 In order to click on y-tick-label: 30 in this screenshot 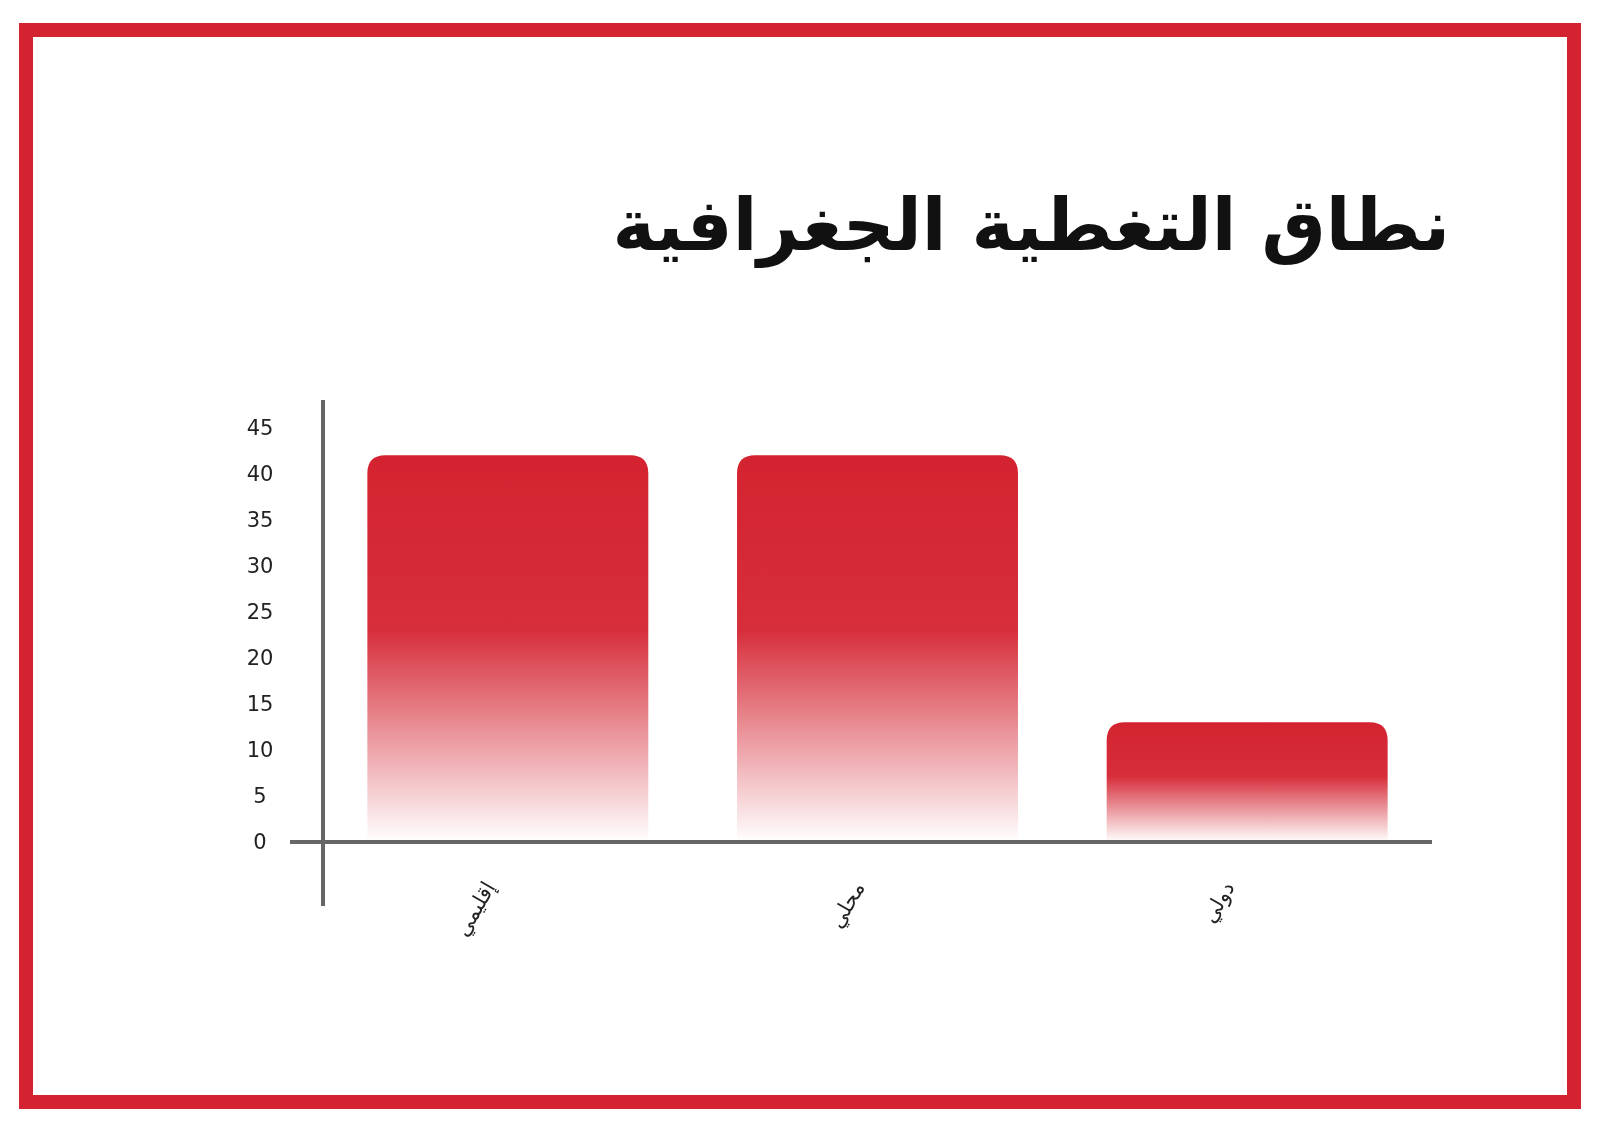, I will do `click(260, 565)`.